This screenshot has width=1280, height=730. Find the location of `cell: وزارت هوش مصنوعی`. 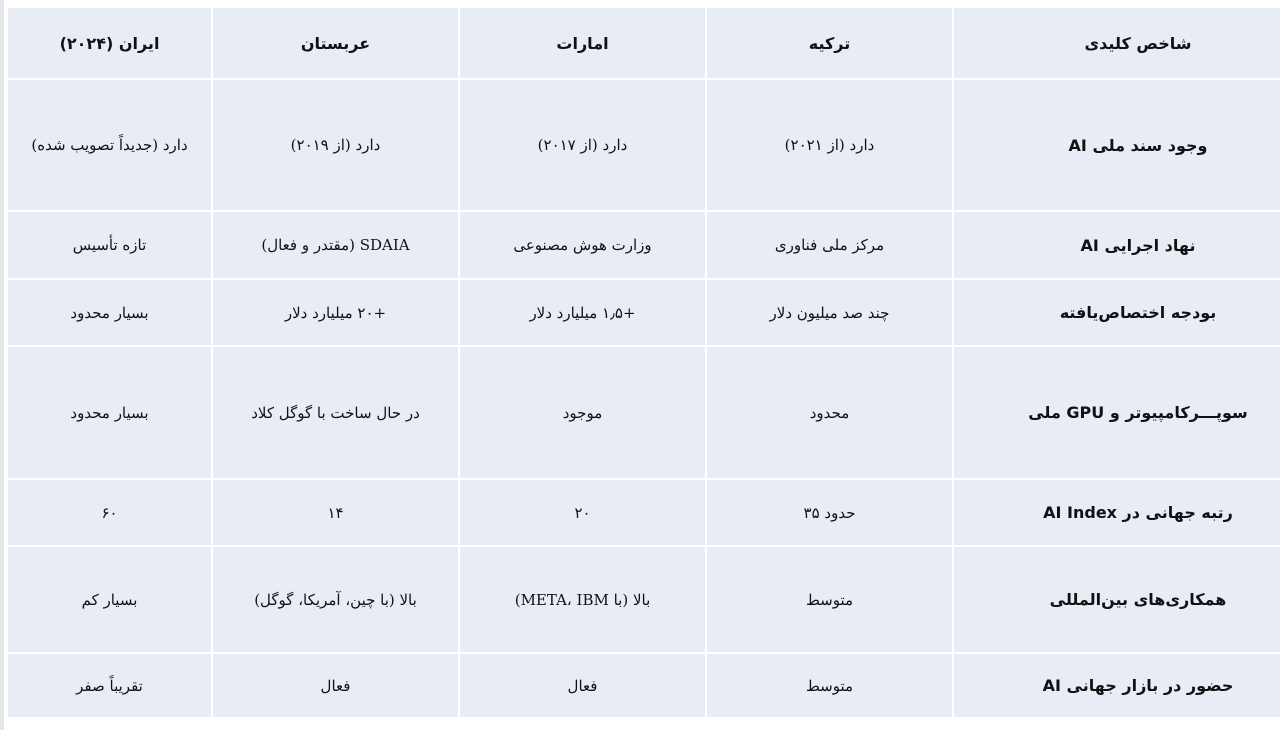

cell: وزارت هوش مصنوعی is located at coordinates (582, 245).